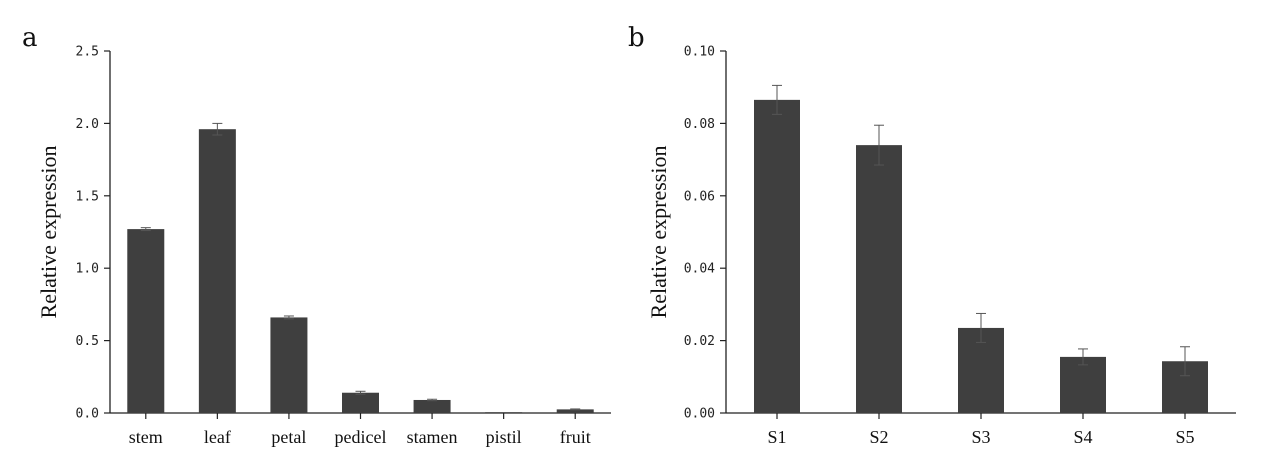 The height and width of the screenshot is (453, 1264). What do you see at coordinates (361, 437) in the screenshot?
I see `x-tick-label-pedicel: pedicel` at bounding box center [361, 437].